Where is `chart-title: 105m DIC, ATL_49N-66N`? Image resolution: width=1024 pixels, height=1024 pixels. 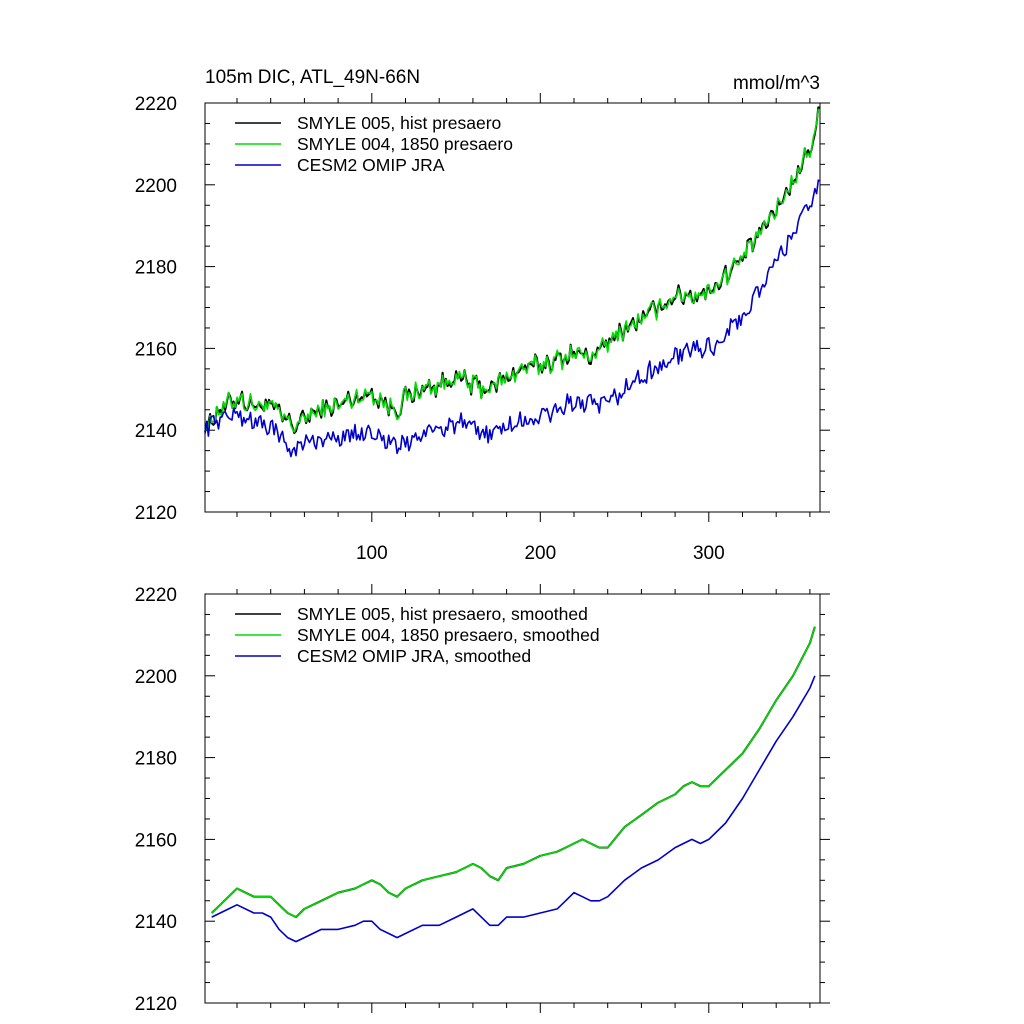
chart-title: 105m DIC, ATL_49N-66N is located at coordinates (312, 77).